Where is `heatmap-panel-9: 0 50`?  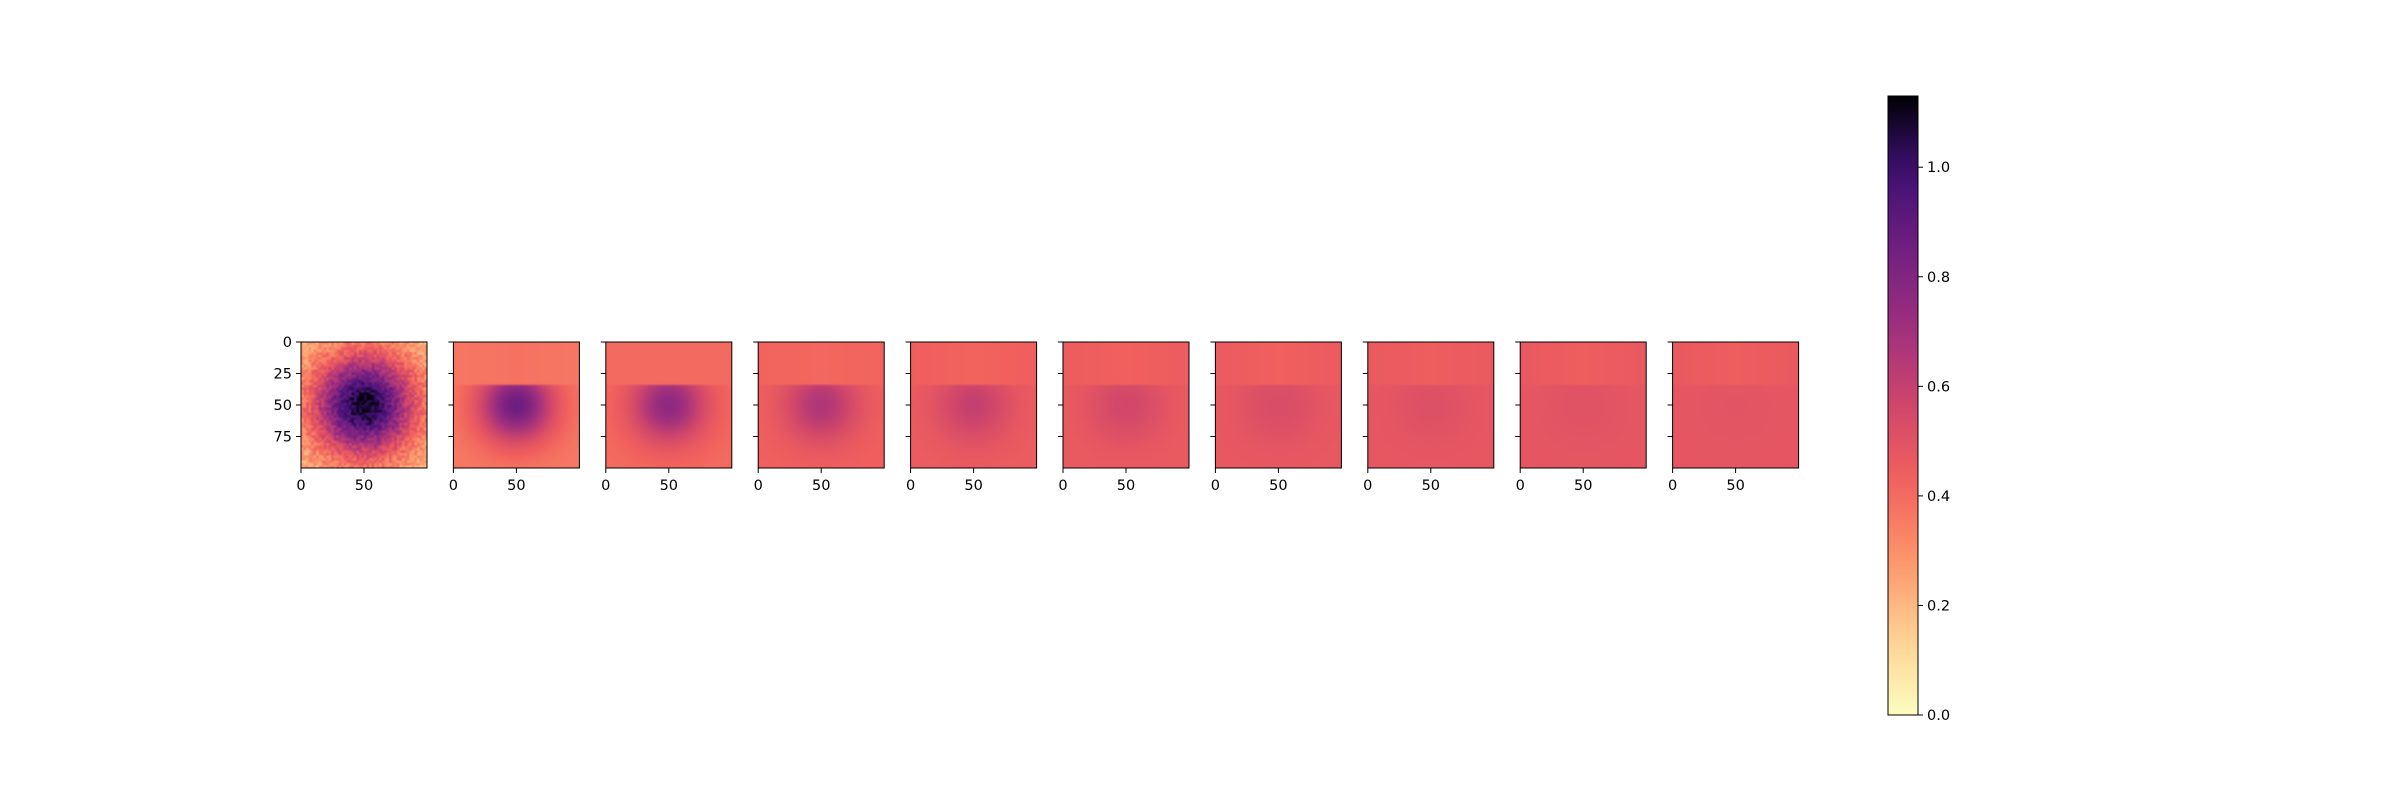 heatmap-panel-9: 0 50 is located at coordinates (1581, 417).